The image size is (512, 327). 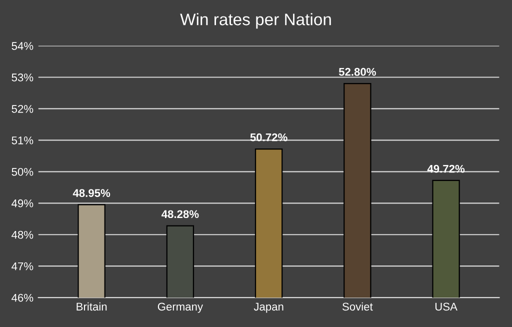 I want to click on x-tick-label: Soviet, so click(x=357, y=306).